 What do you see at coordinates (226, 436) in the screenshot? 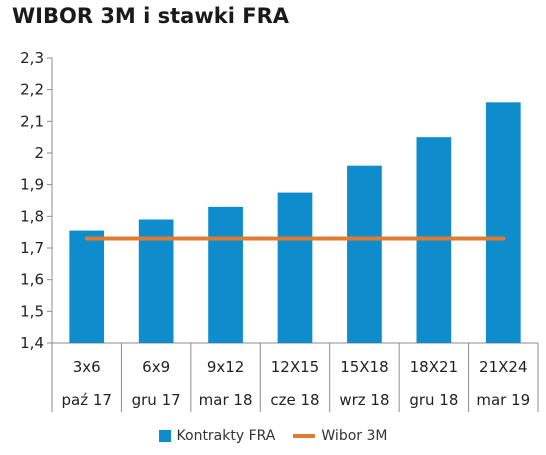
I see `legend-label-fra: Kontrakty FRA` at bounding box center [226, 436].